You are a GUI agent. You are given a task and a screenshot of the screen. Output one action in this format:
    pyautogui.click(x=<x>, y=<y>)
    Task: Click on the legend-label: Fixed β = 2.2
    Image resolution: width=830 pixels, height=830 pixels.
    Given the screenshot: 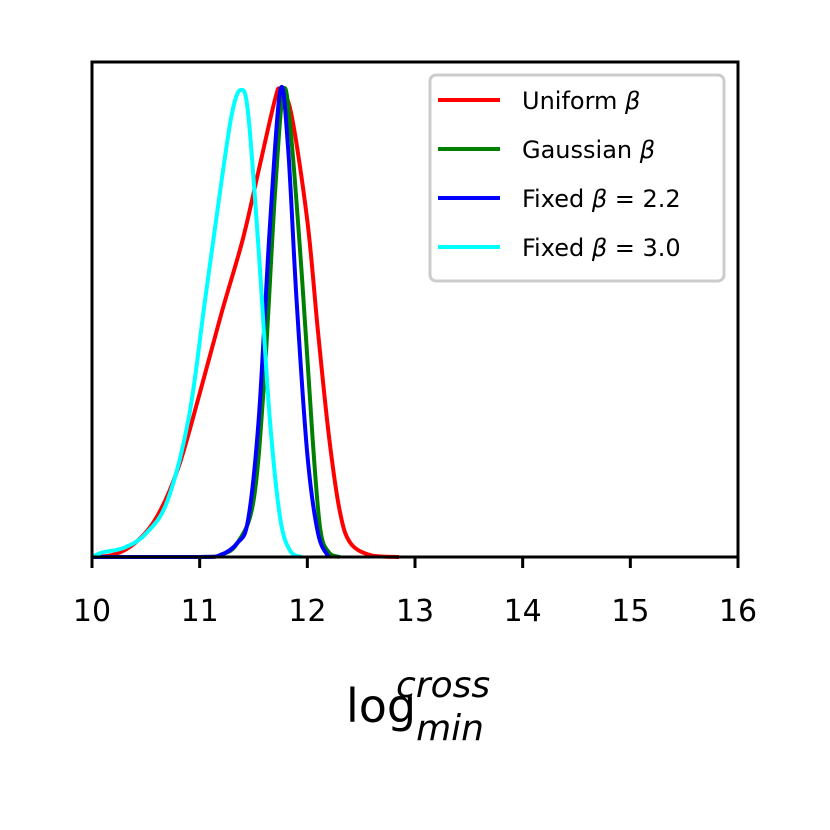 What is the action you would take?
    pyautogui.click(x=601, y=199)
    